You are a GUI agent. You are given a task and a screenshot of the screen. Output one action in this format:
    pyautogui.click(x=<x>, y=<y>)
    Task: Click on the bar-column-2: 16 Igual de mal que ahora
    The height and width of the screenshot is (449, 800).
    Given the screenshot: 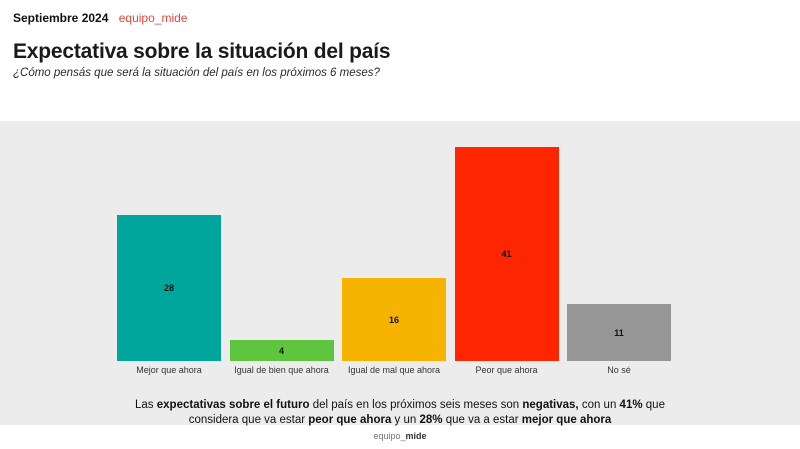 What is the action you would take?
    pyautogui.click(x=394, y=248)
    